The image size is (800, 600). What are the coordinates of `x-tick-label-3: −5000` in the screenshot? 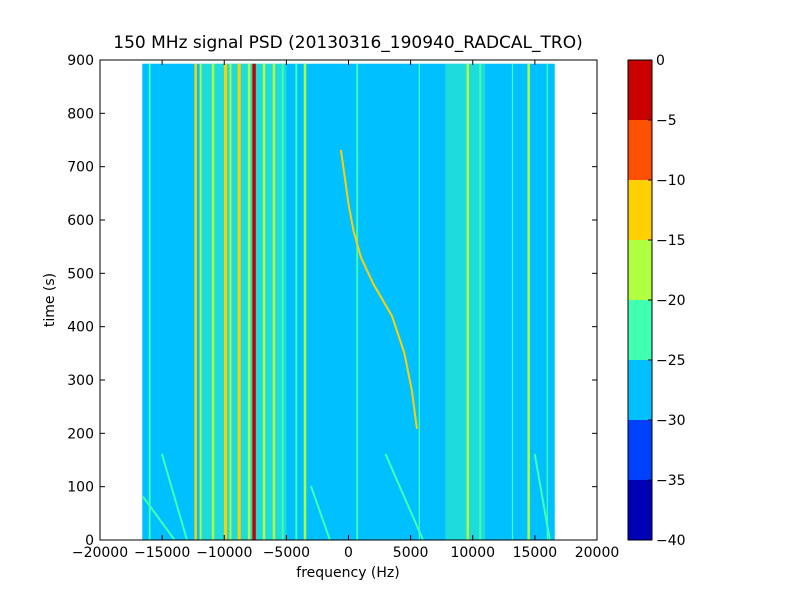 It's located at (286, 553).